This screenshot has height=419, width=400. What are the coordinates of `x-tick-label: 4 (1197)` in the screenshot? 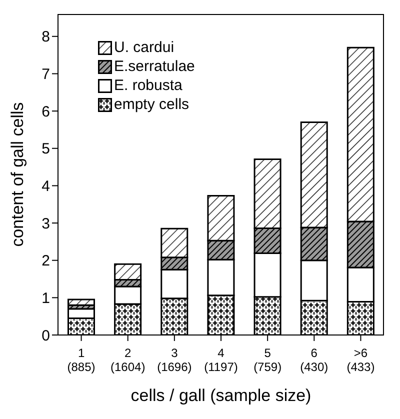 It's located at (221, 360).